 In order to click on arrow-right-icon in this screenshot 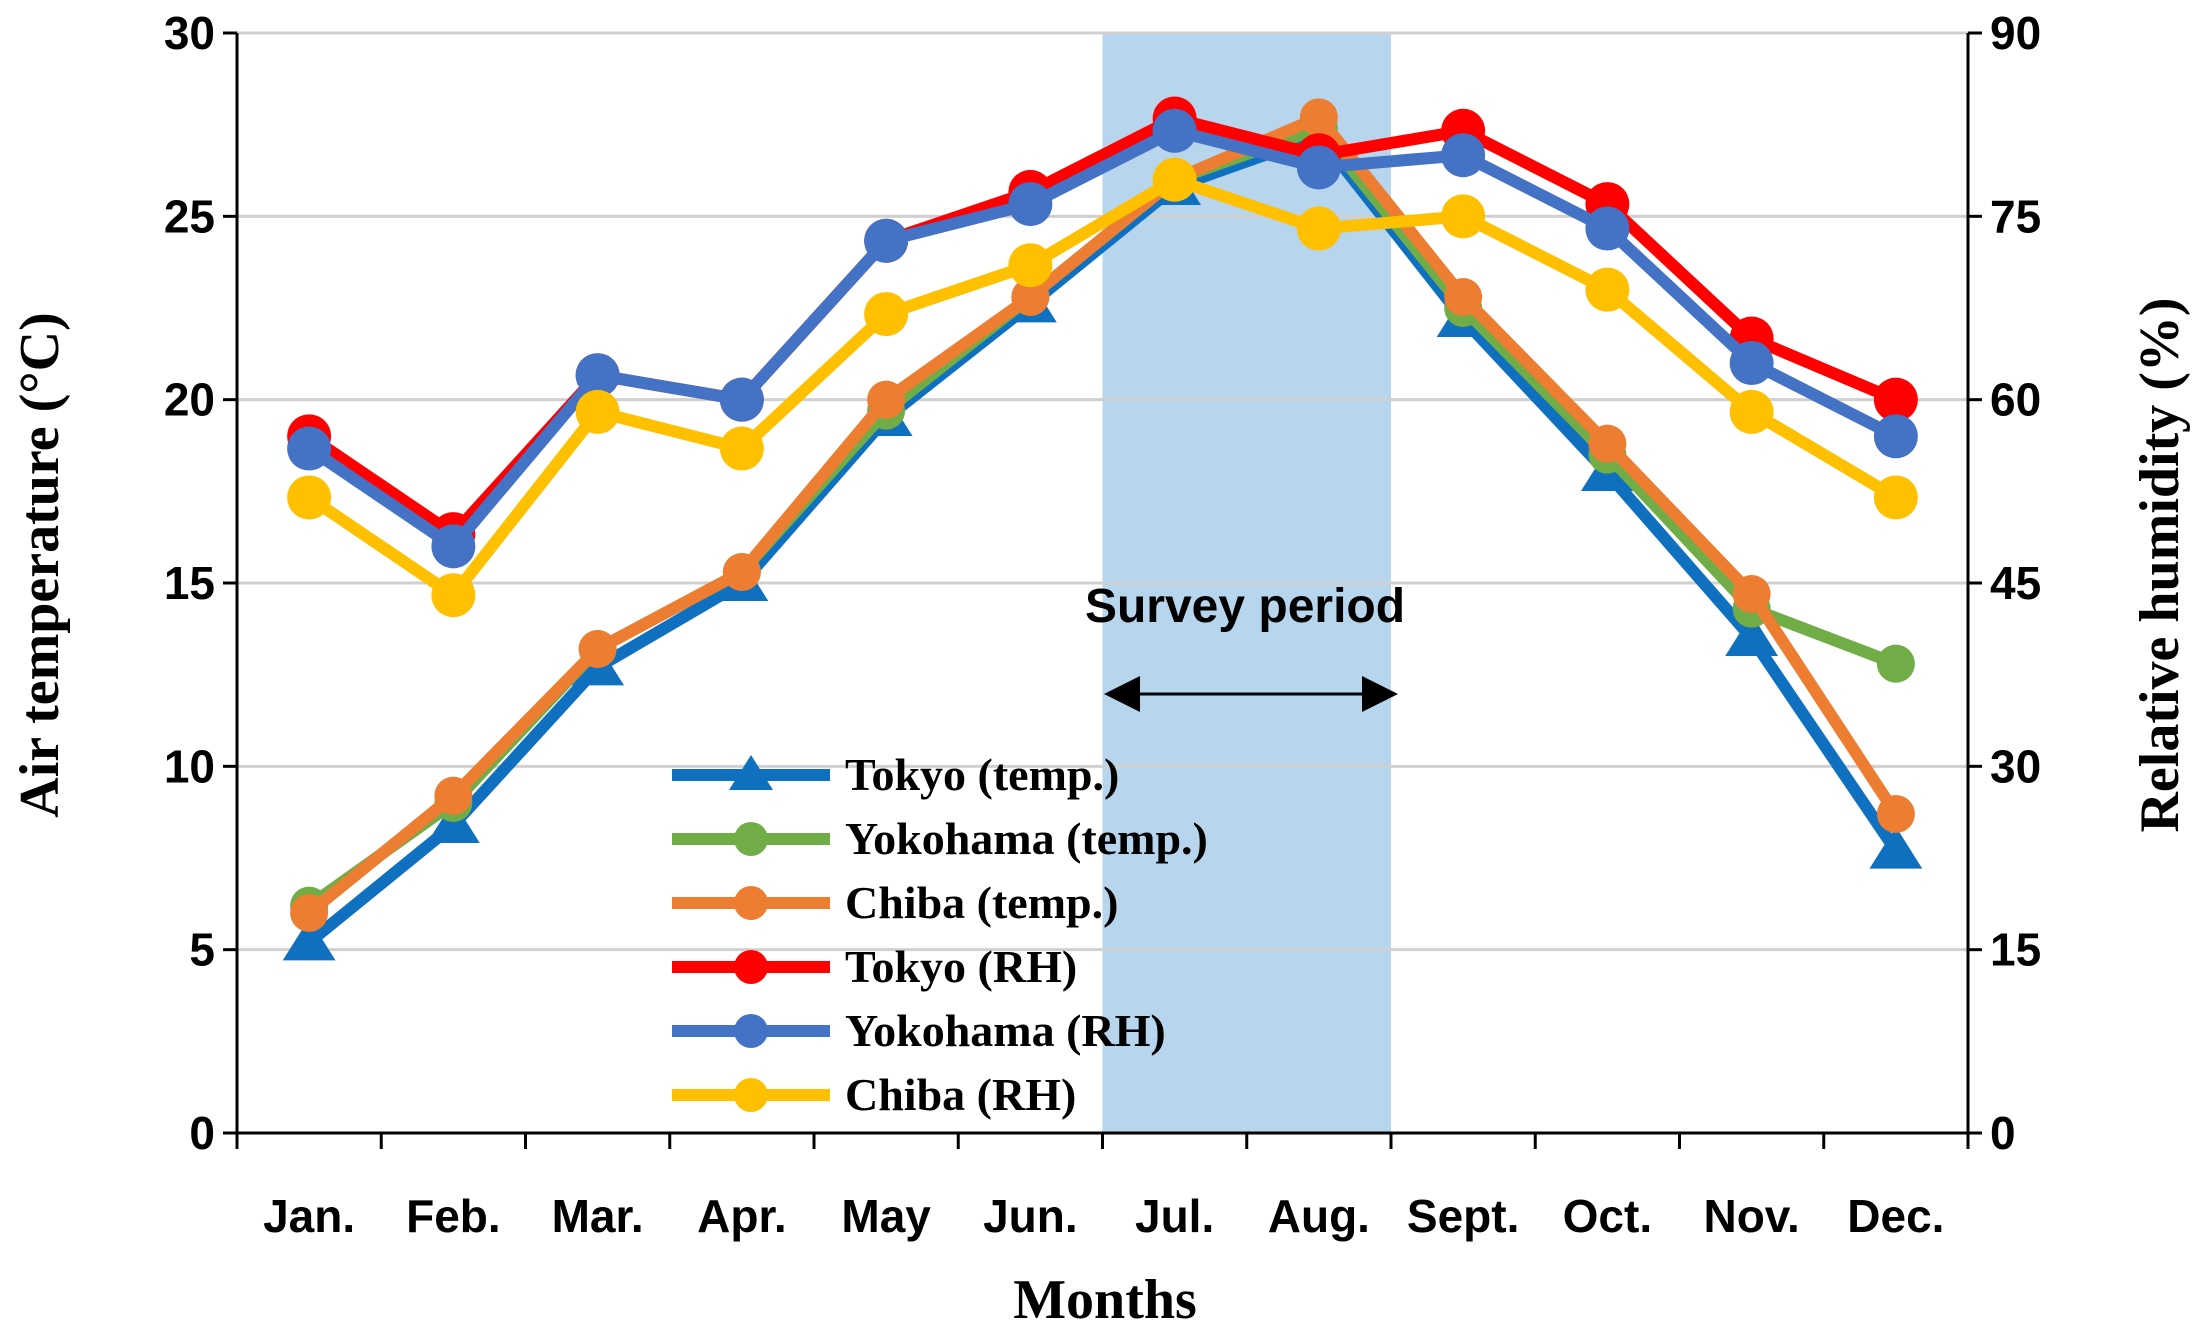, I will do `click(1380, 694)`.